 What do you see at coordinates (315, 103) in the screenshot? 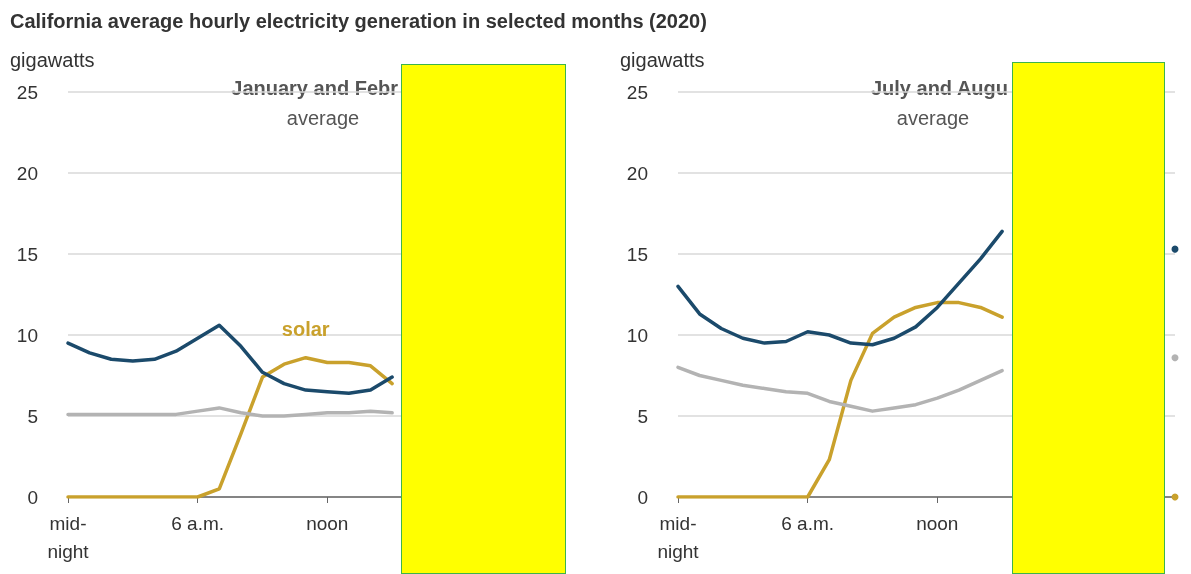
I see `chart-subtitle: January and Febr average` at bounding box center [315, 103].